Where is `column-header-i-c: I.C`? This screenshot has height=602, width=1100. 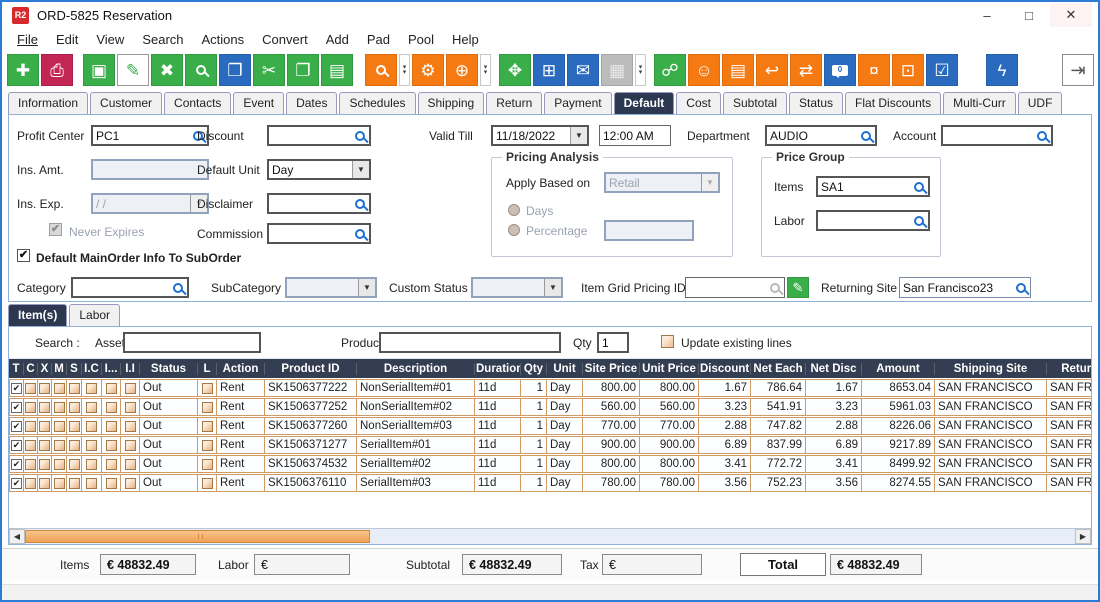
column-header-i-c: I.C is located at coordinates (92, 368).